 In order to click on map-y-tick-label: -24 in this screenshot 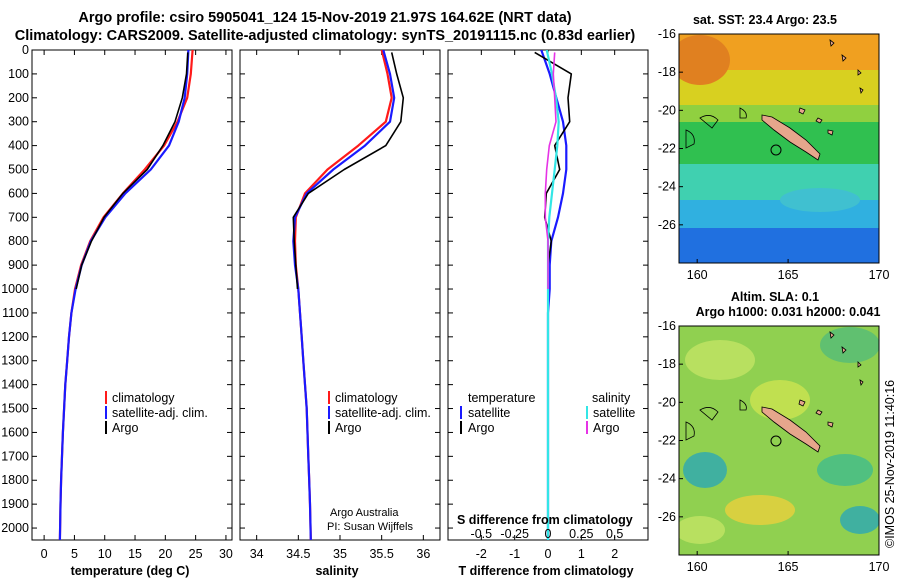, I will do `click(667, 479)`.